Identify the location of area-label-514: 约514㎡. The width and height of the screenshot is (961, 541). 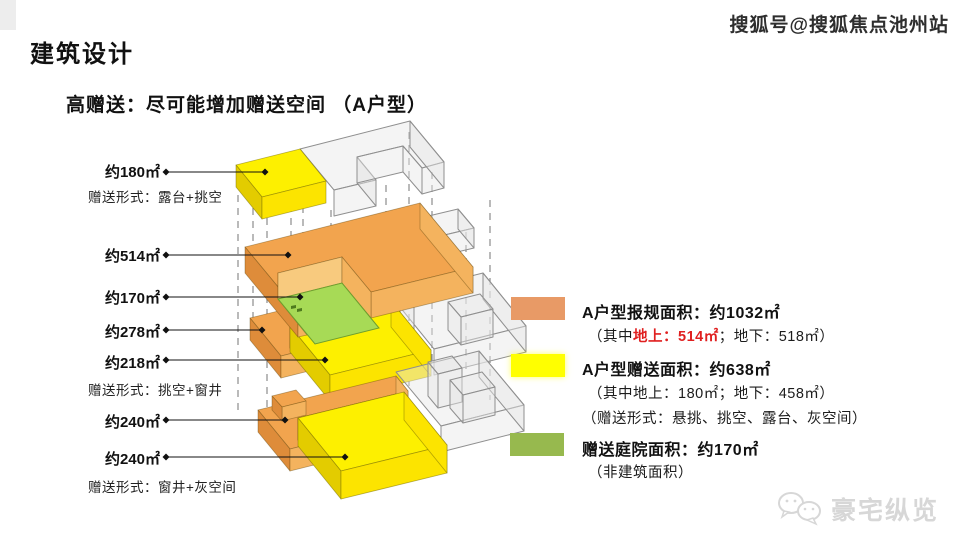
(132, 256).